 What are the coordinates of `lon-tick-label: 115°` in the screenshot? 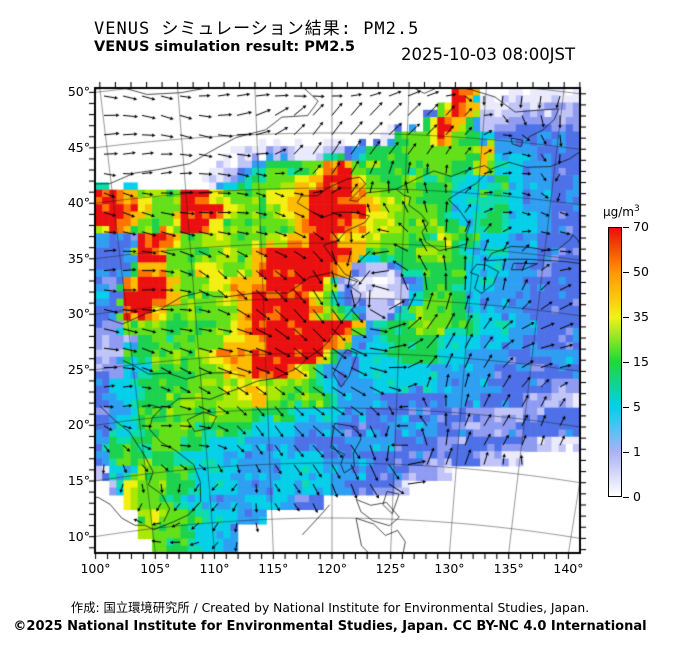 It's located at (273, 568).